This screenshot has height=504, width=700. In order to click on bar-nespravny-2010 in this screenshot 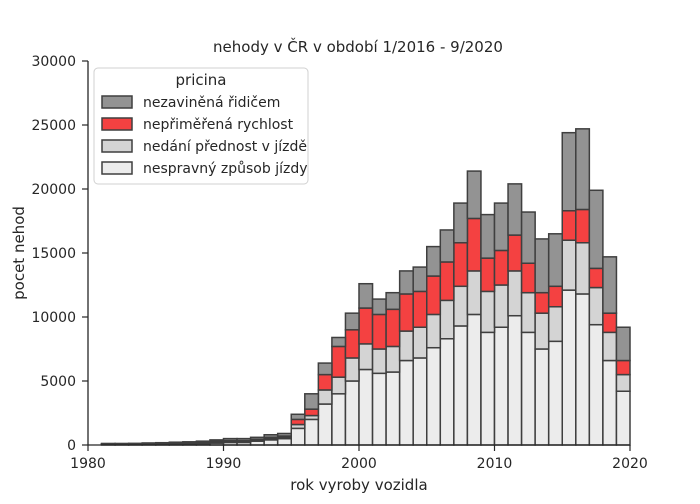, I will do `click(502, 386)`.